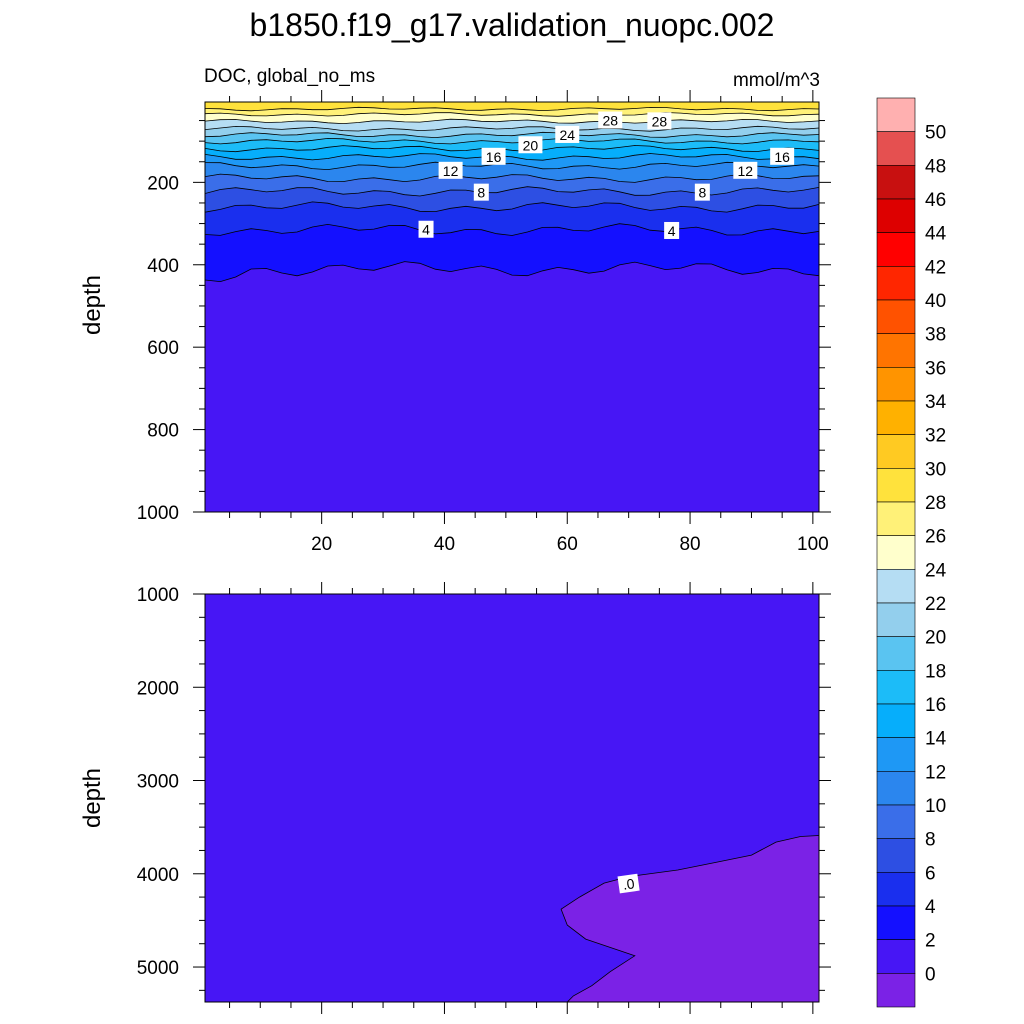 The height and width of the screenshot is (1024, 1024). Describe the element at coordinates (935, 301) in the screenshot. I see `colorbar-label: 40` at that location.